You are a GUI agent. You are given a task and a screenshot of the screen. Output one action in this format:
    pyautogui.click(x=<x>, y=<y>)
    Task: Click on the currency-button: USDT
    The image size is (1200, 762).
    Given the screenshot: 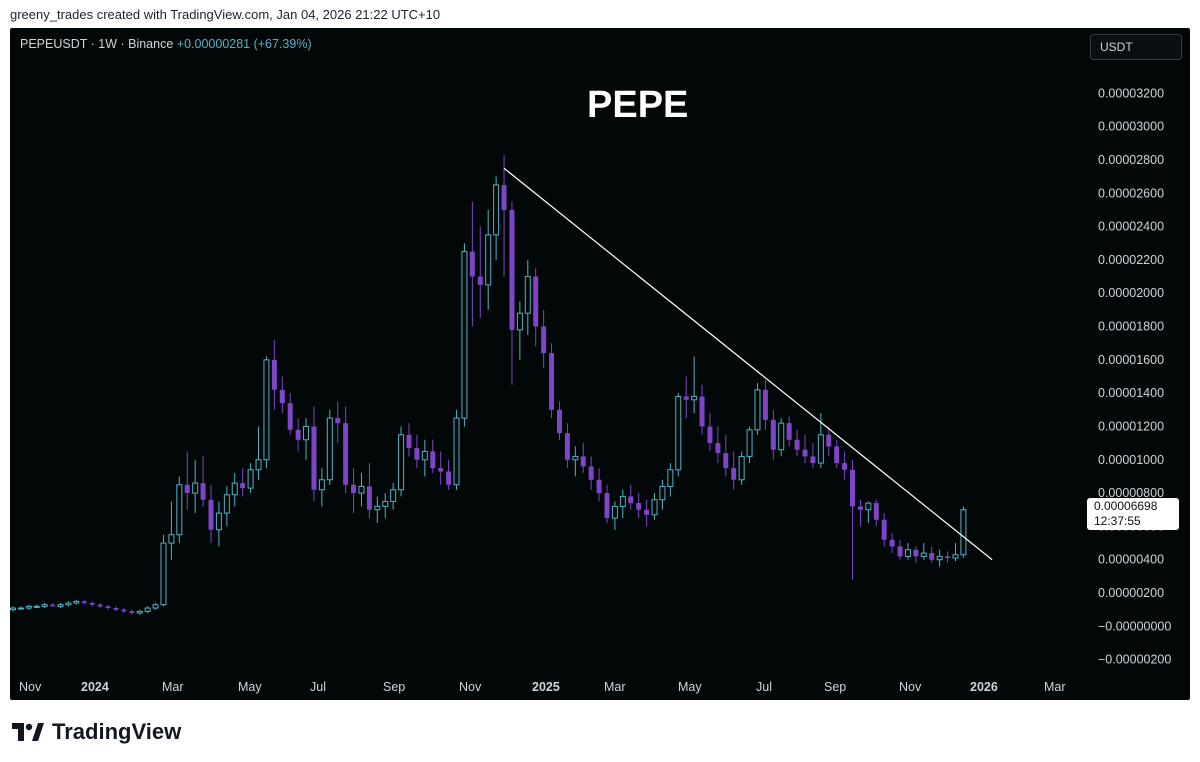 What is the action you would take?
    pyautogui.click(x=1136, y=47)
    